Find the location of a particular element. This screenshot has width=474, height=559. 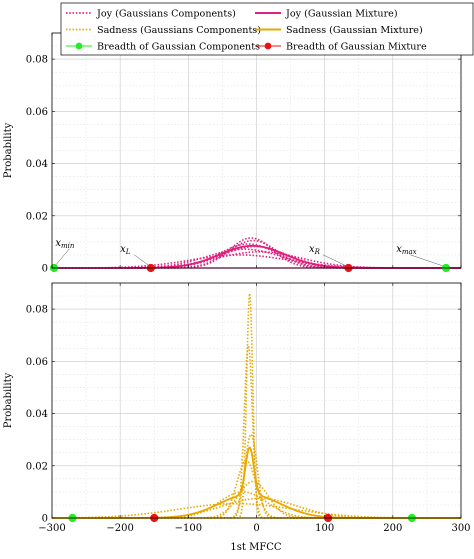

x-tick-label: 0 is located at coordinates (256, 528).